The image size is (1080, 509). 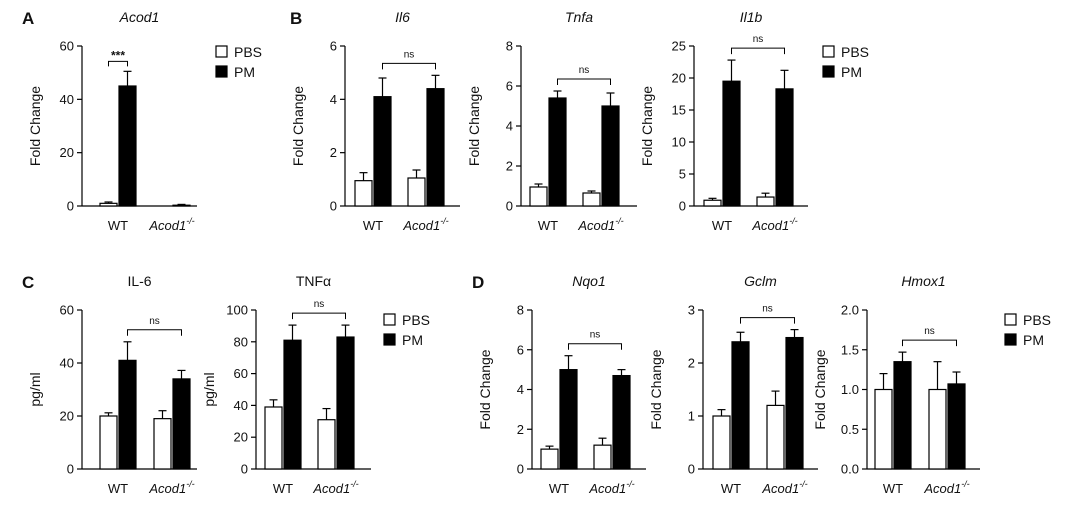 I want to click on y-tick-label: 100, so click(x=237, y=310).